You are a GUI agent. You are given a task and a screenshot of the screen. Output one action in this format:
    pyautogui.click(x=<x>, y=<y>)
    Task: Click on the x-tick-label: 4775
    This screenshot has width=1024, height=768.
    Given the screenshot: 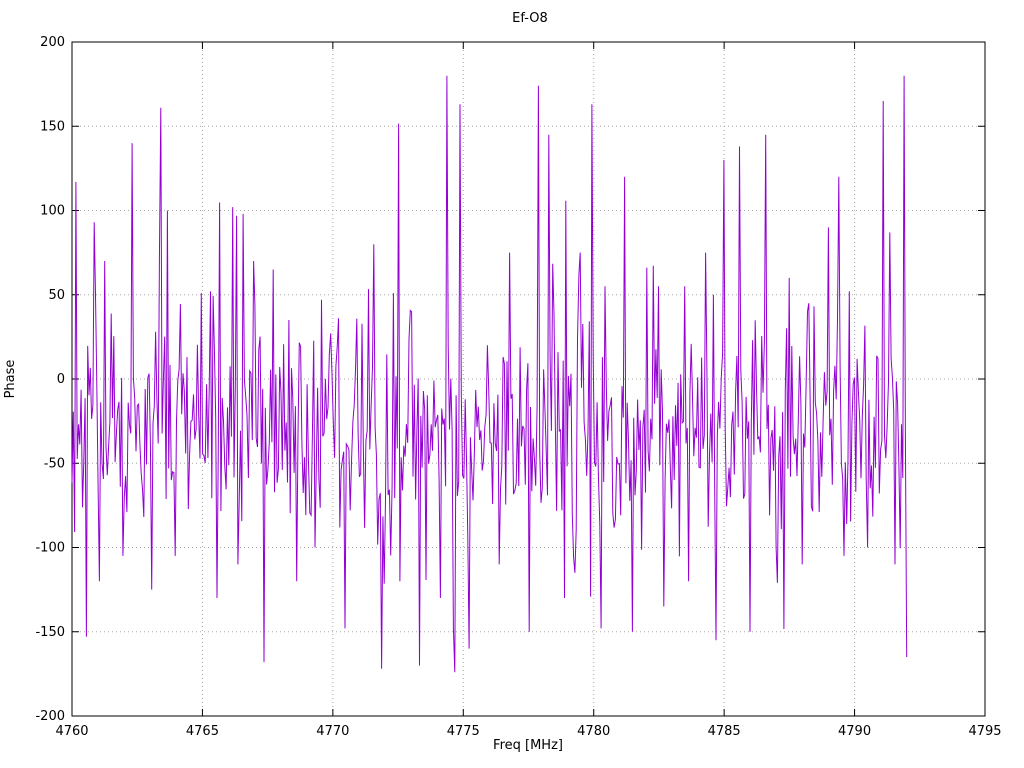 What is the action you would take?
    pyautogui.click(x=463, y=731)
    